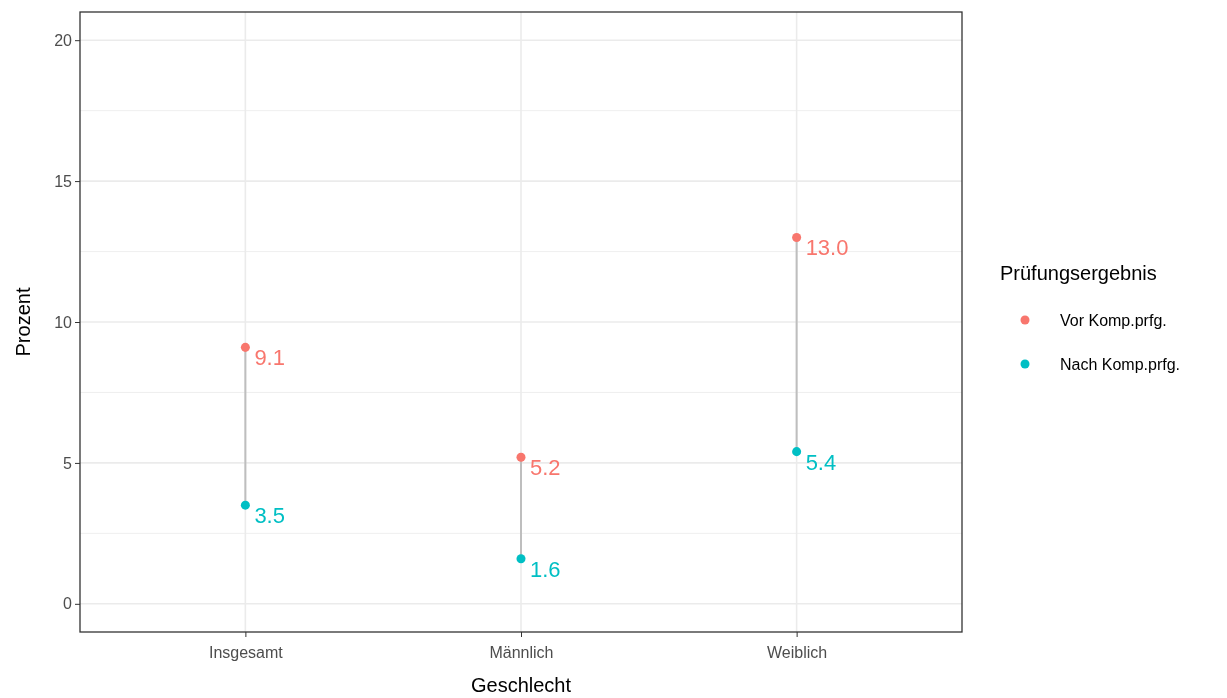 The image size is (1227, 698). Describe the element at coordinates (1078, 273) in the screenshot. I see `legend-title: Prüfungsergebnis` at that location.